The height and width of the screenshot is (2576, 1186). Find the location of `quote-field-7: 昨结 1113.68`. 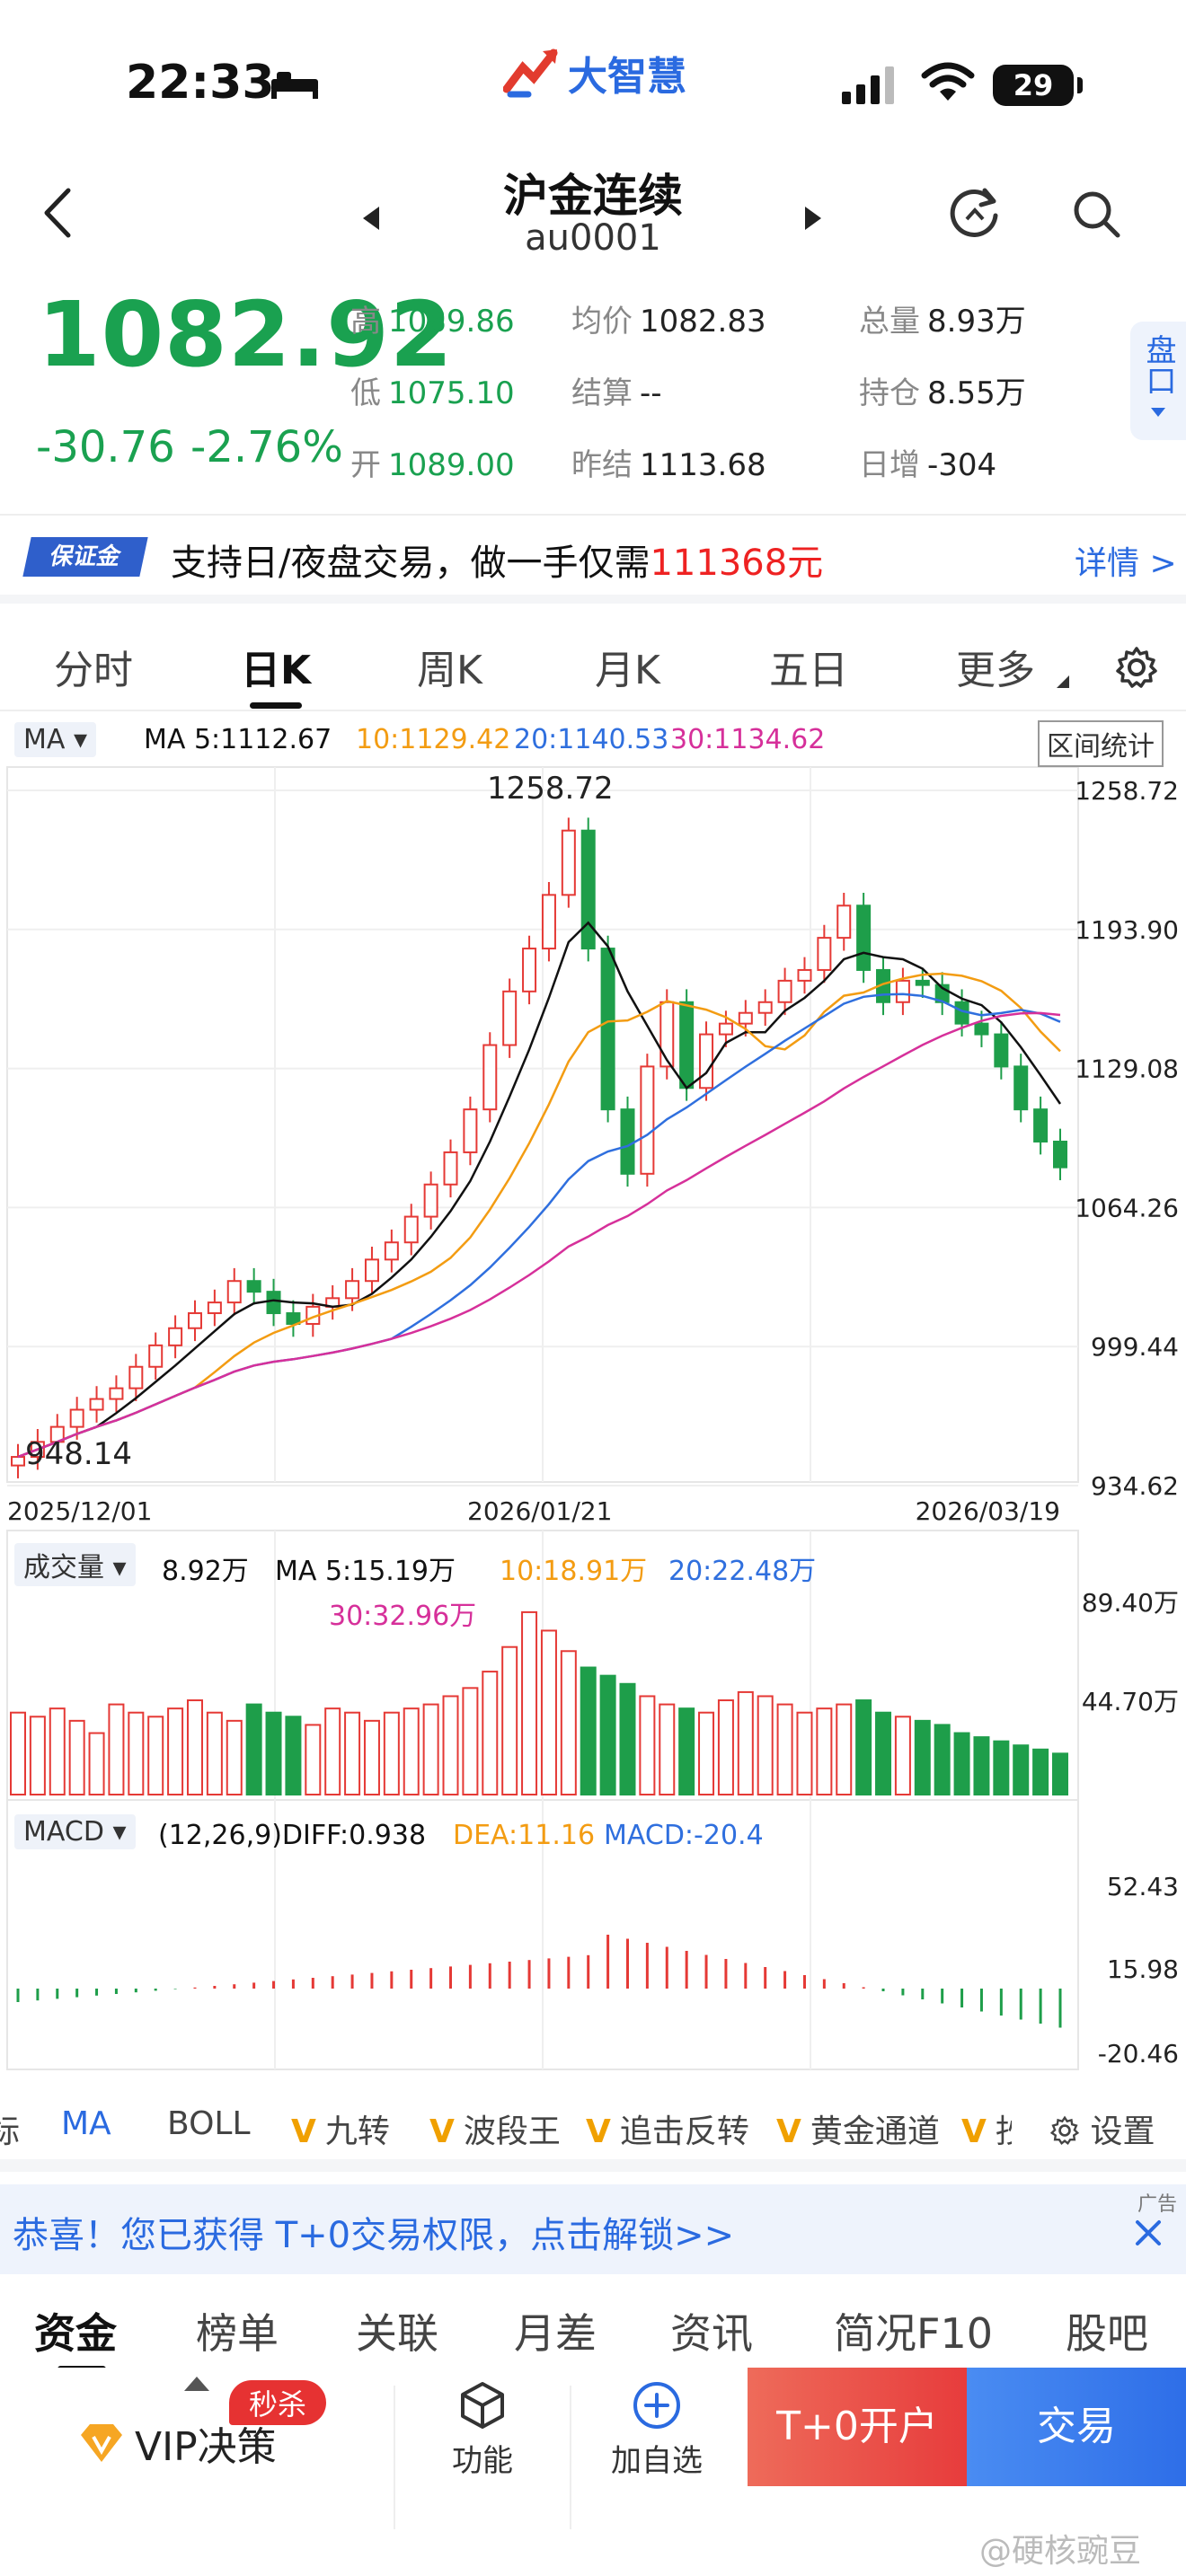

quote-field-7: 昨结 1113.68 is located at coordinates (668, 462).